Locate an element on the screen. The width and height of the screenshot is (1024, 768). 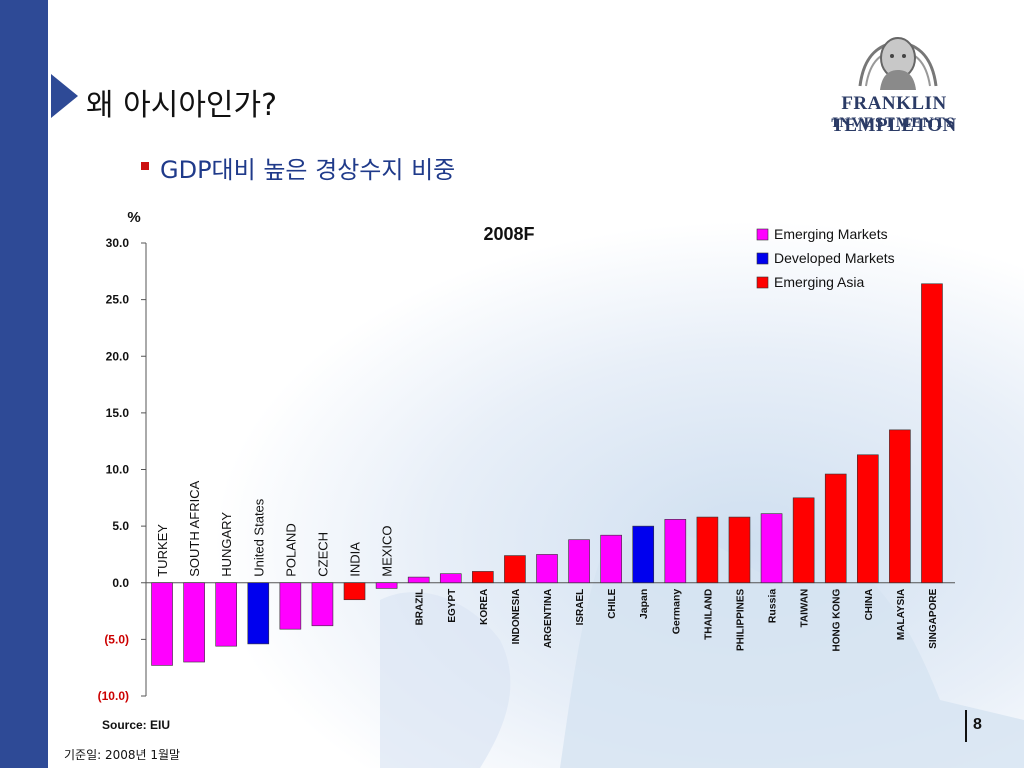
source-note: Source: EIU is located at coordinates (136, 725).